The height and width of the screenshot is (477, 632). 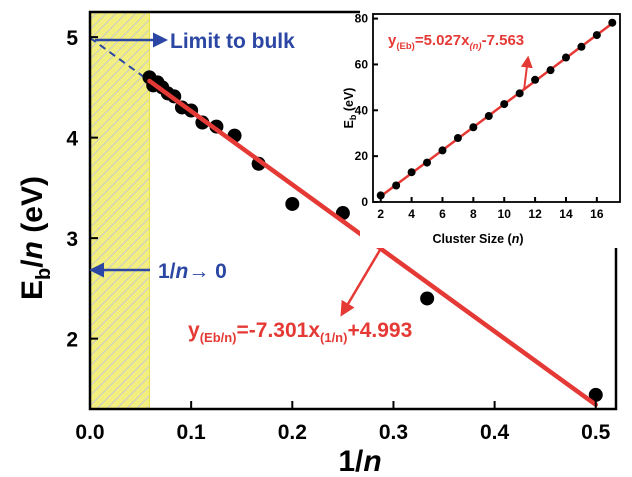 I want to click on inset-equation: y(Eb)=5.027x(n)-7.563, so click(x=456, y=42).